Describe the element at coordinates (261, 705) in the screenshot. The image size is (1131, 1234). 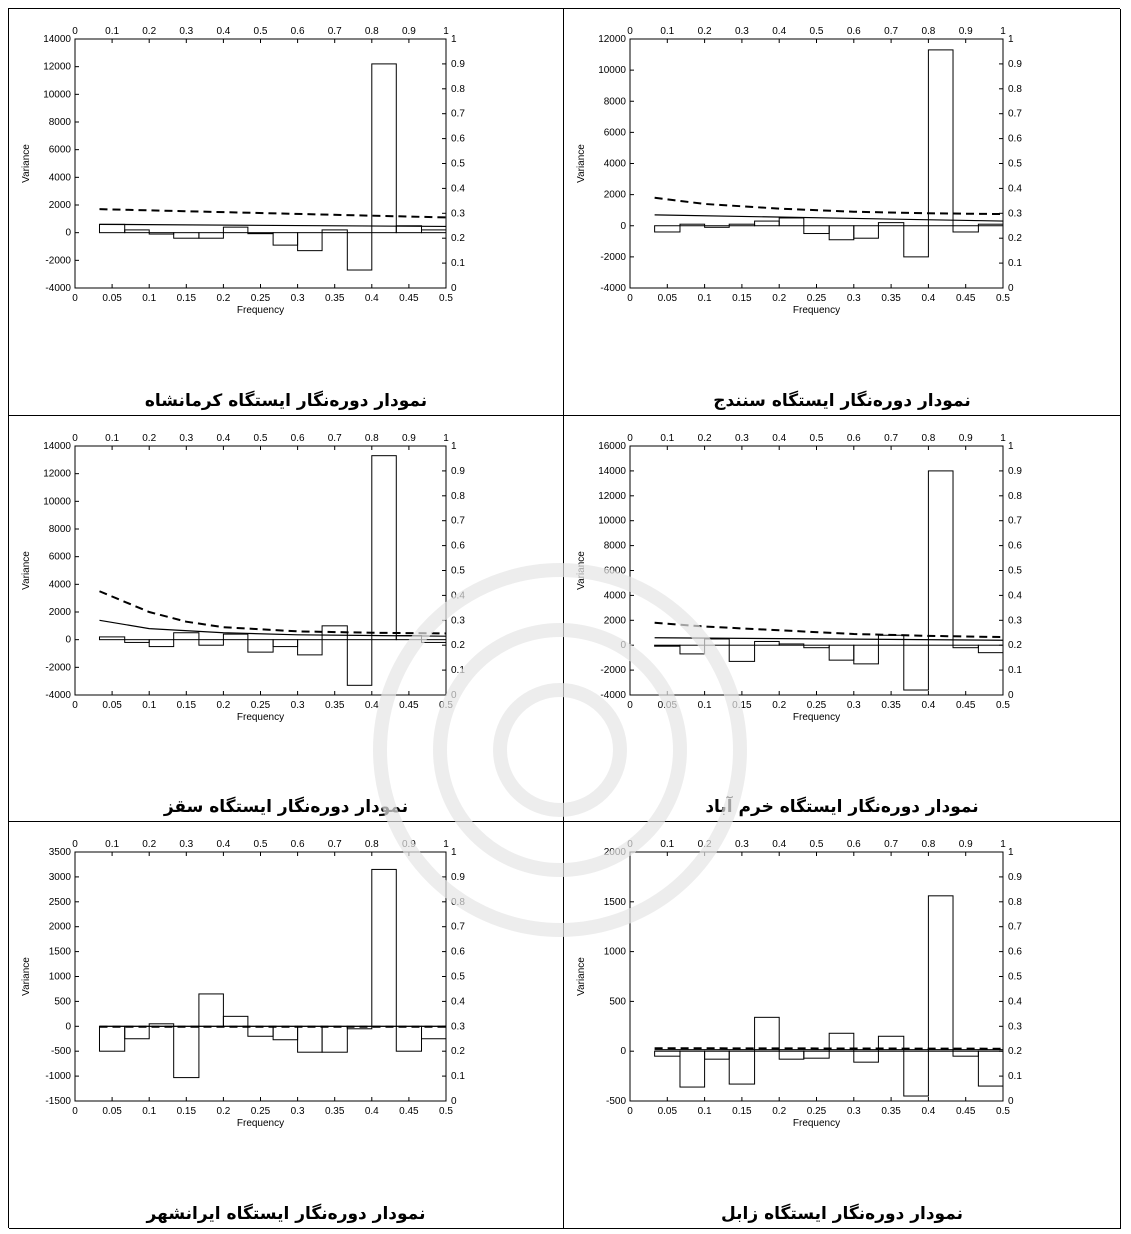
I see `x-tick-label: 0.25` at that location.